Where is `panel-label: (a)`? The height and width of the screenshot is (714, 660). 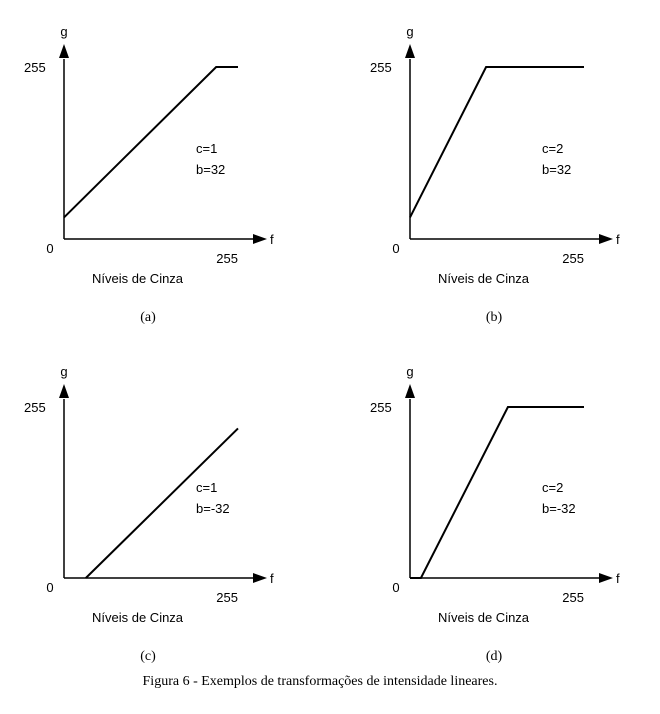
panel-label: (a) is located at coordinates (148, 317).